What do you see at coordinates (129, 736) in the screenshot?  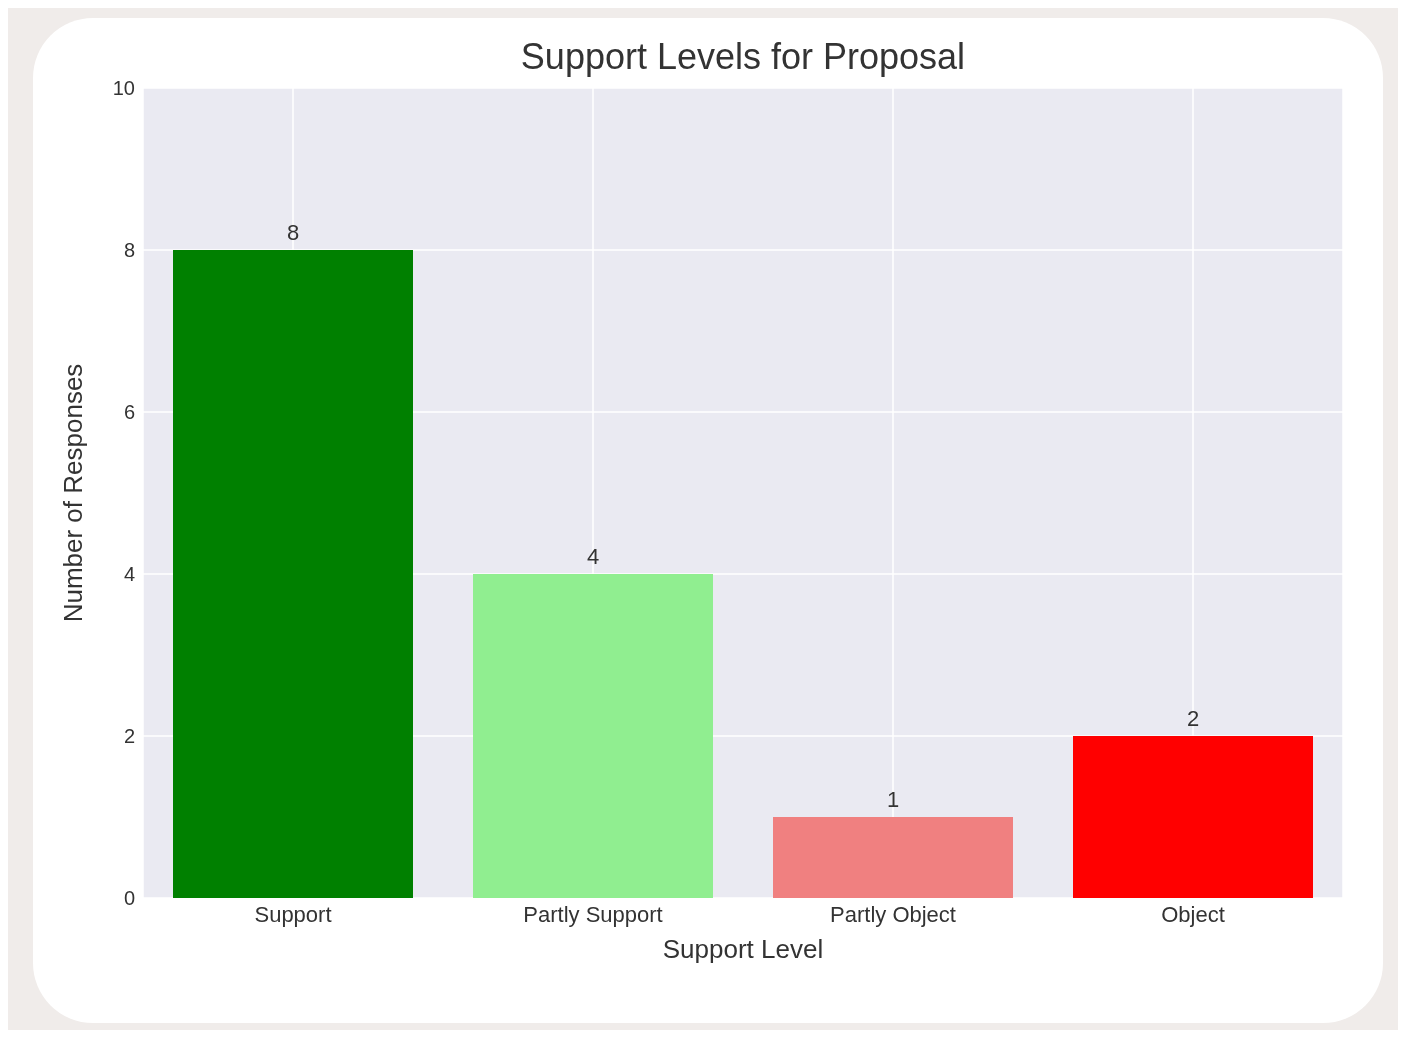 I see `y-tick-label: 2` at bounding box center [129, 736].